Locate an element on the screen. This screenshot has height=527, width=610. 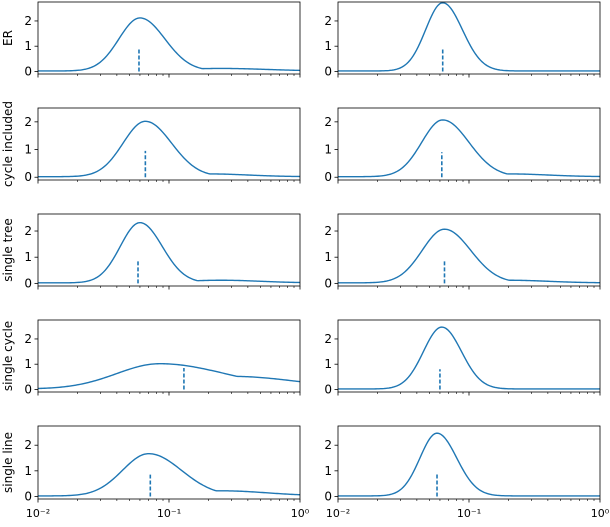
subplot-r2-c1: 0 1 2 is located at coordinates (462, 251).